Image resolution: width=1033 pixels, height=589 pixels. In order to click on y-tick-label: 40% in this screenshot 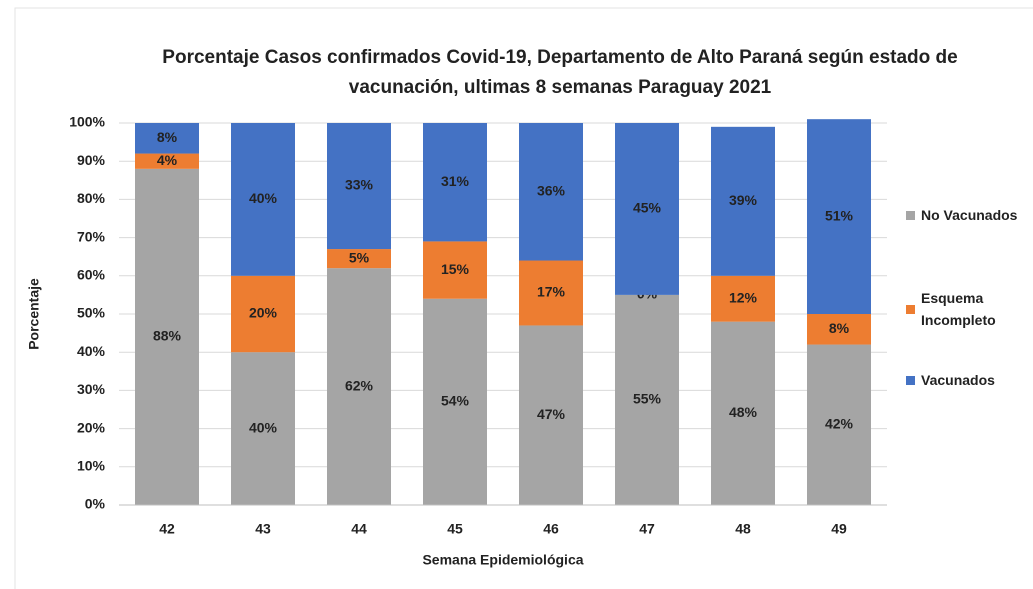, I will do `click(91, 351)`.